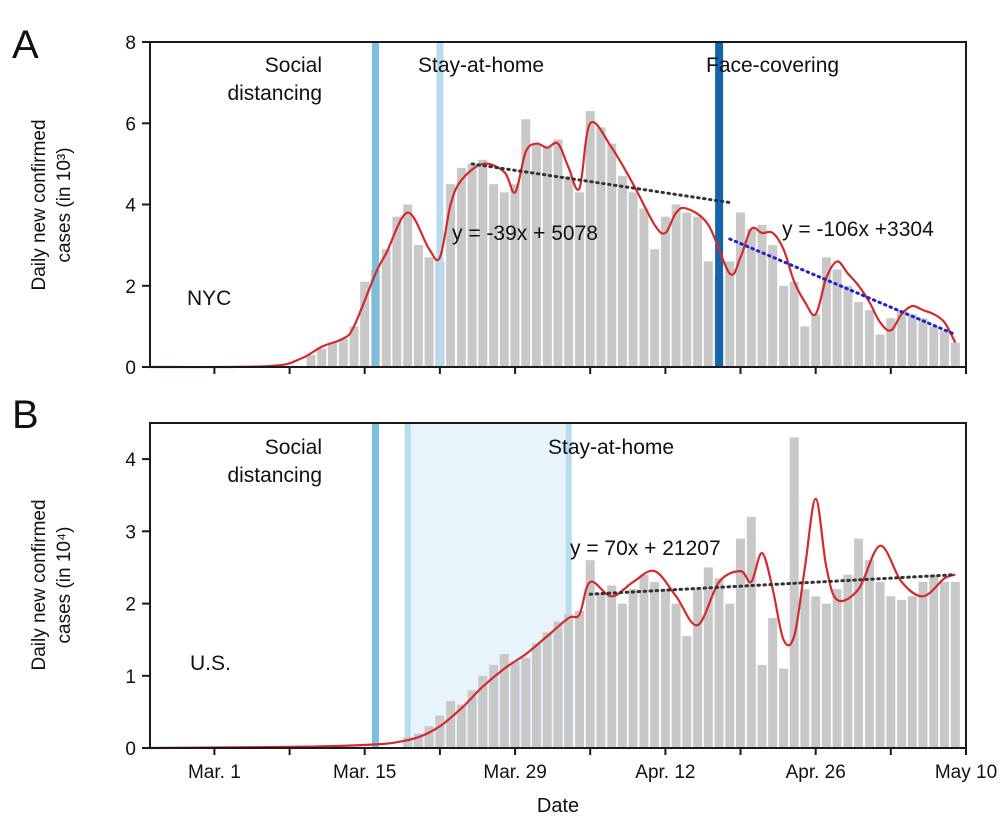 The height and width of the screenshot is (821, 1000). What do you see at coordinates (209, 298) in the screenshot?
I see `region-label-a: NYC` at bounding box center [209, 298].